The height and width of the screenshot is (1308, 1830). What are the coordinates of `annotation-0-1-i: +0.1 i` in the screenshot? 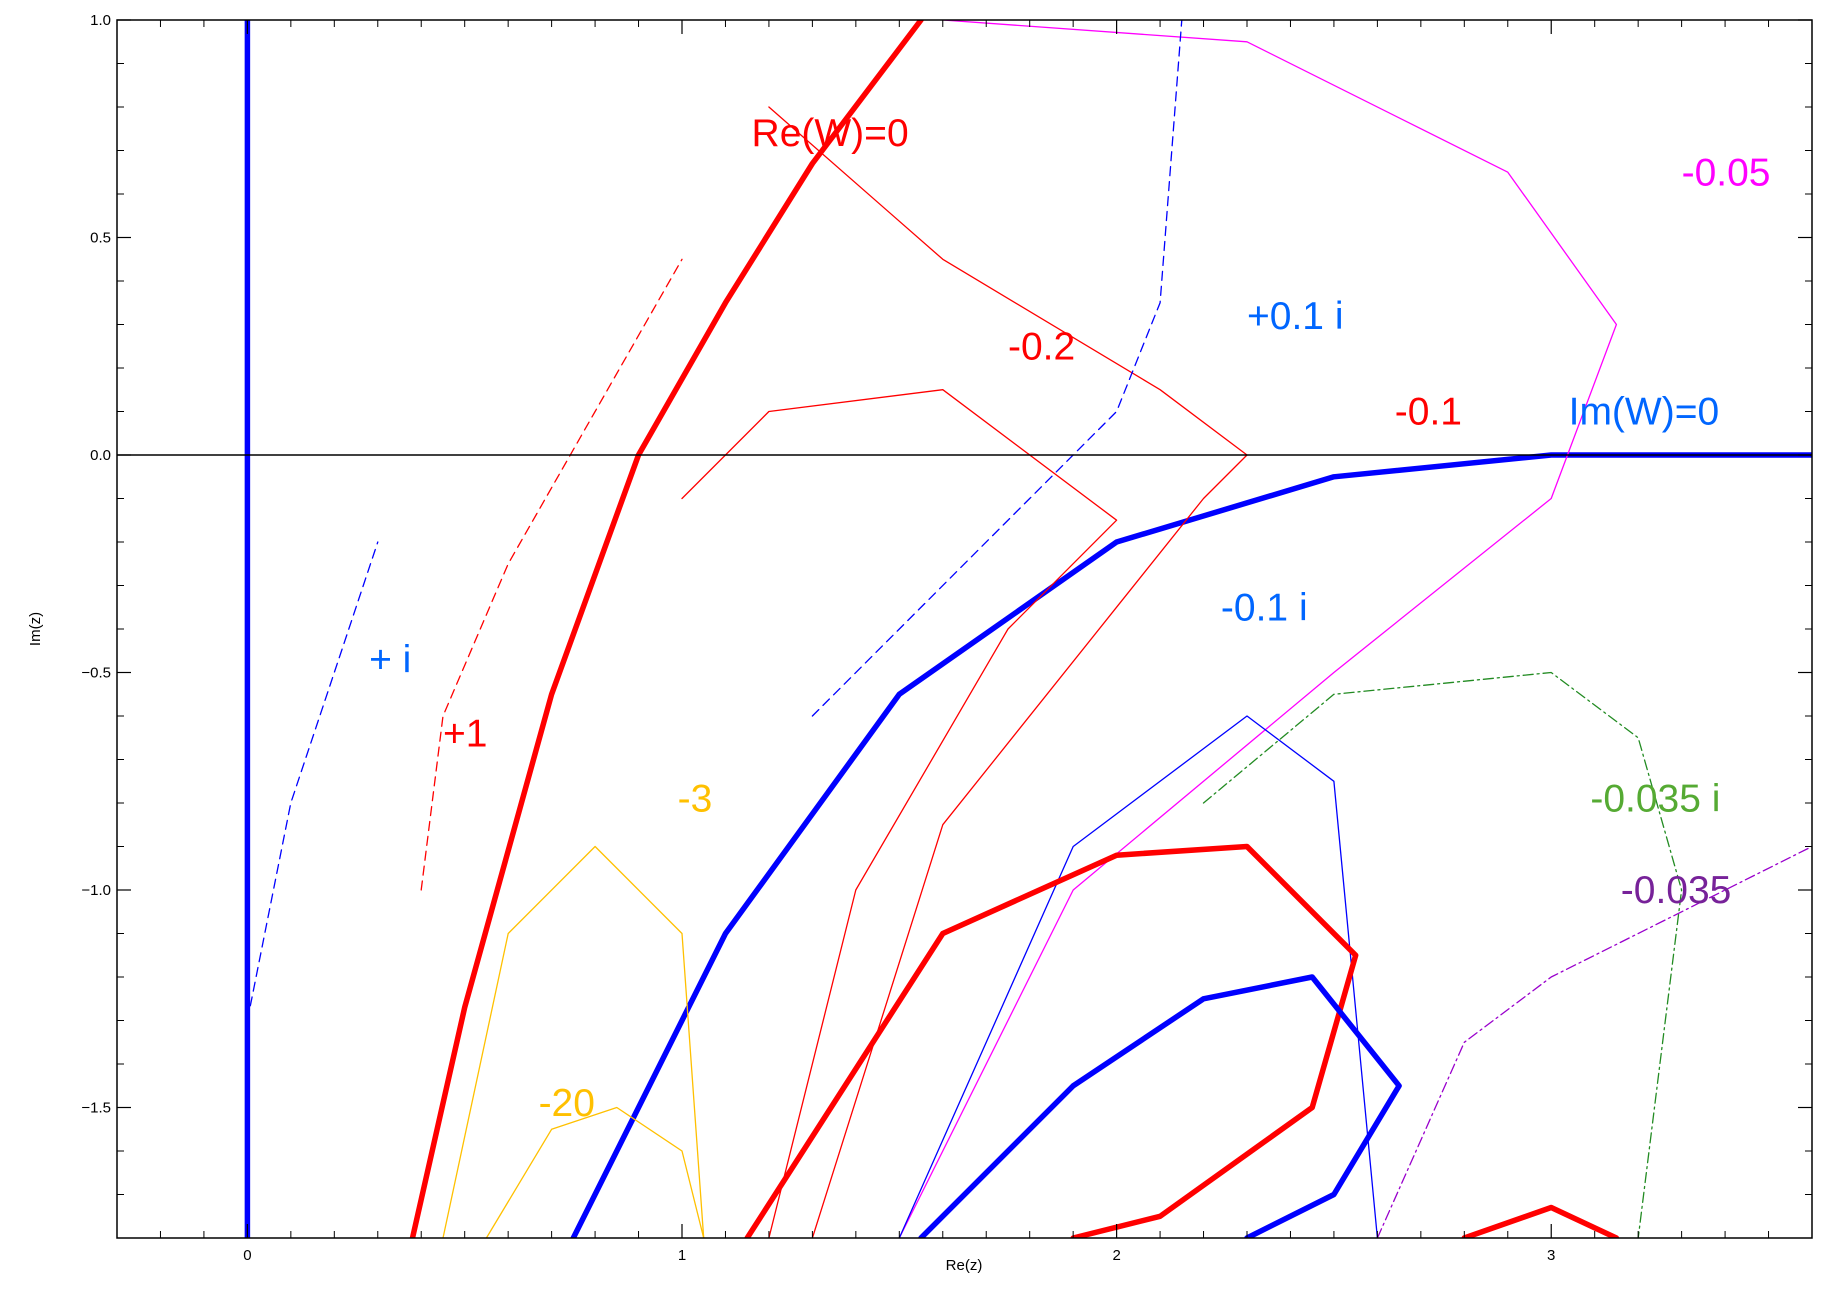 It's located at (1295, 316).